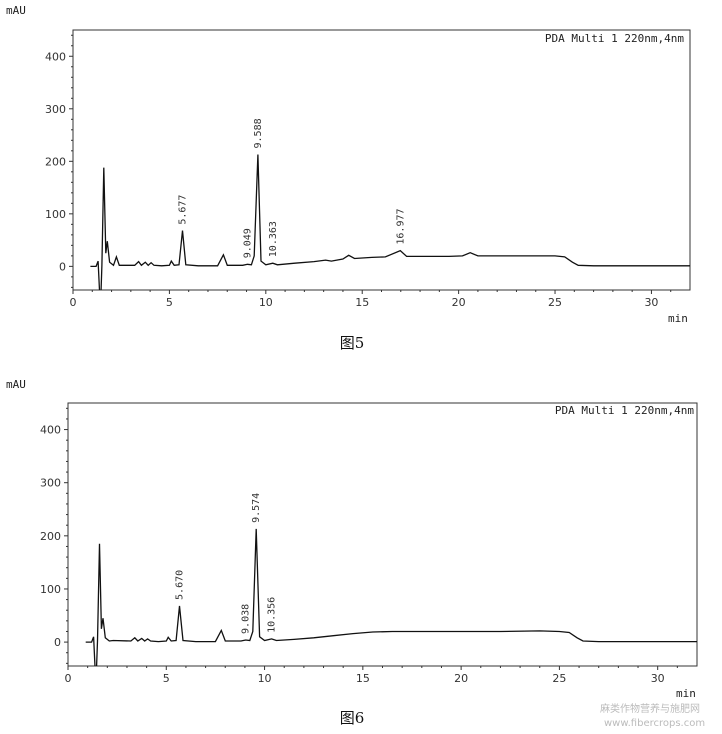  I want to click on peak-label: 10.363, so click(273, 239).